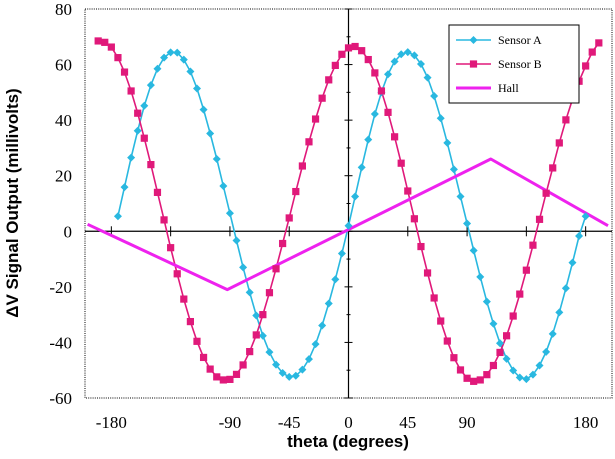  What do you see at coordinates (60, 287) in the screenshot?
I see `y-tick-label: -20` at bounding box center [60, 287].